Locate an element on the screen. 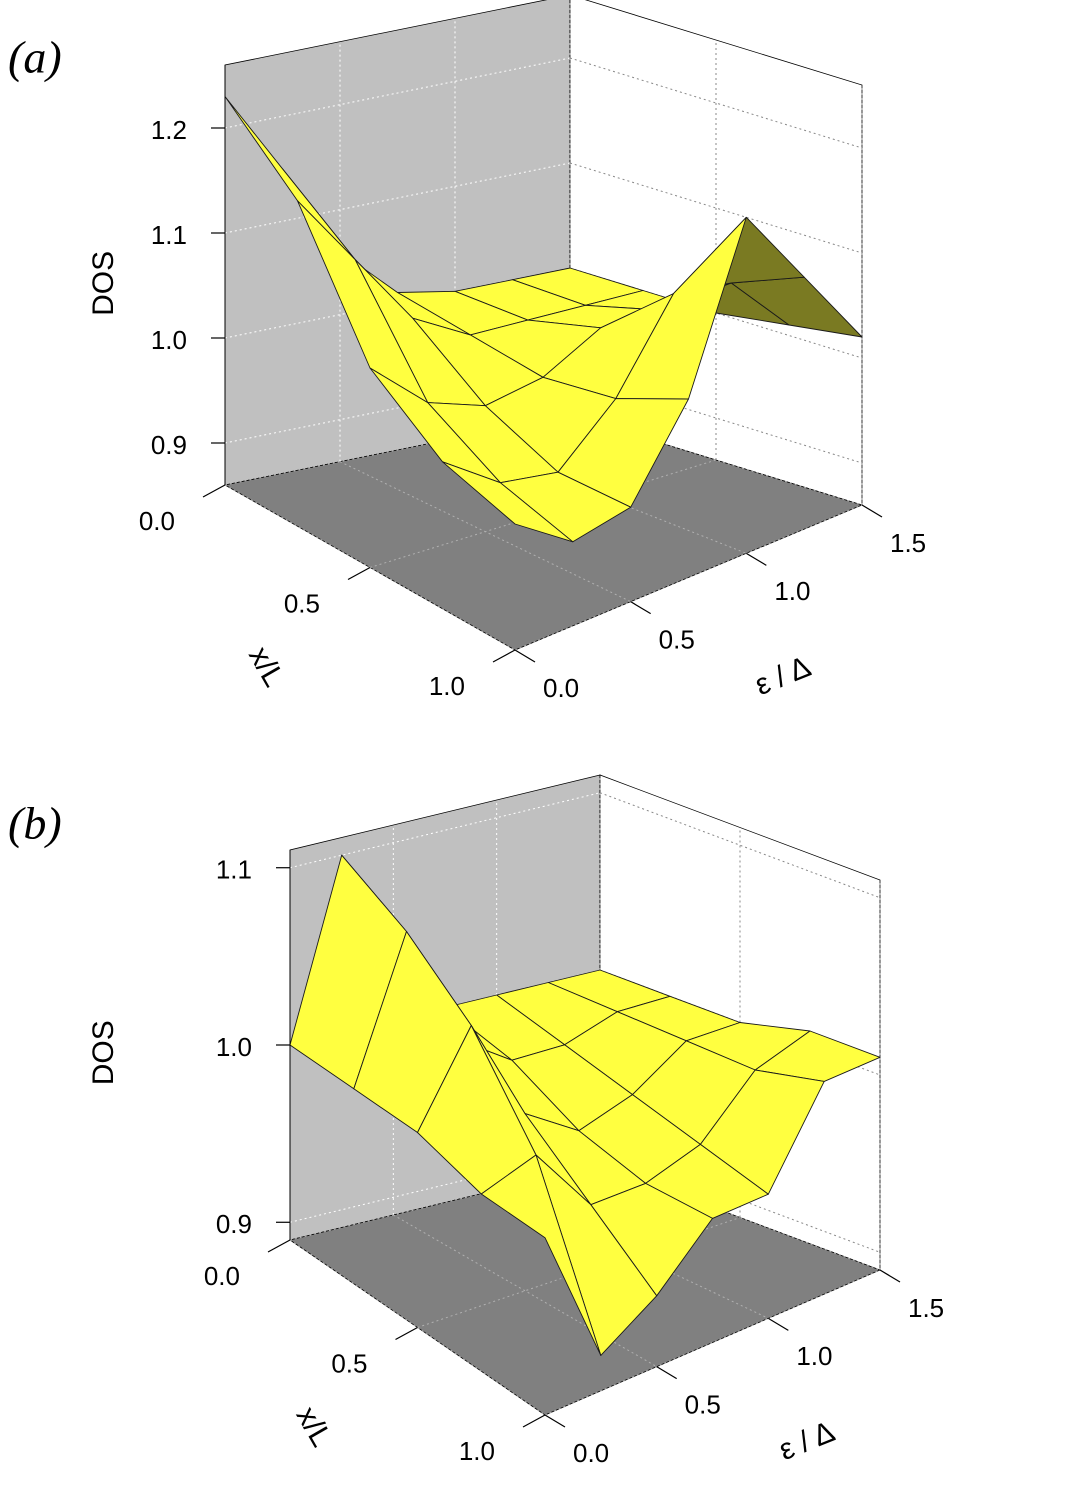 The height and width of the screenshot is (1502, 1090). panel-label: (a) is located at coordinates (35, 57).